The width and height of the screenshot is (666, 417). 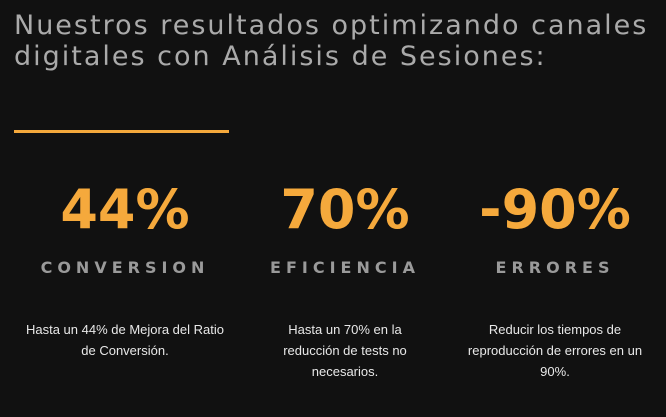 What do you see at coordinates (345, 209) in the screenshot?
I see `stat-value: 70%` at bounding box center [345, 209].